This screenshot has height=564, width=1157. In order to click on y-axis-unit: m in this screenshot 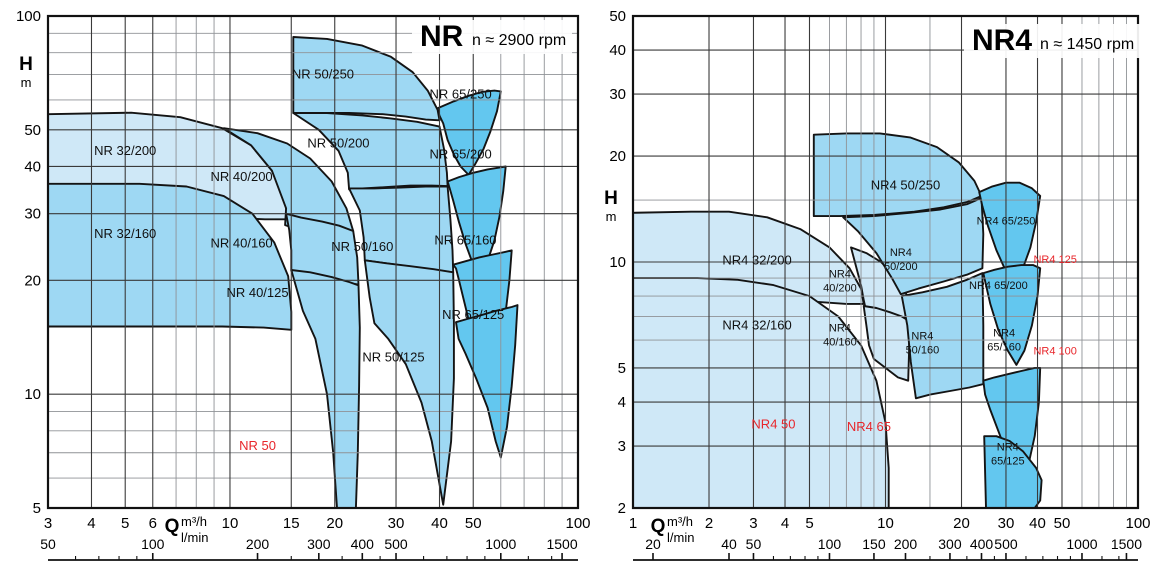, I will do `click(611, 216)`.